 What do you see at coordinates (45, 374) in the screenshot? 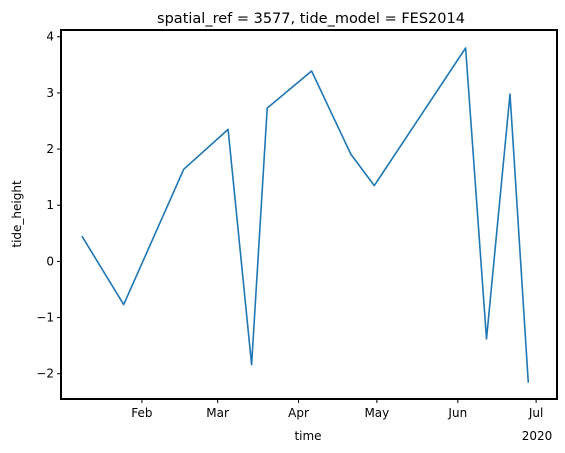
I see `y-tick-label: −2` at bounding box center [45, 374].